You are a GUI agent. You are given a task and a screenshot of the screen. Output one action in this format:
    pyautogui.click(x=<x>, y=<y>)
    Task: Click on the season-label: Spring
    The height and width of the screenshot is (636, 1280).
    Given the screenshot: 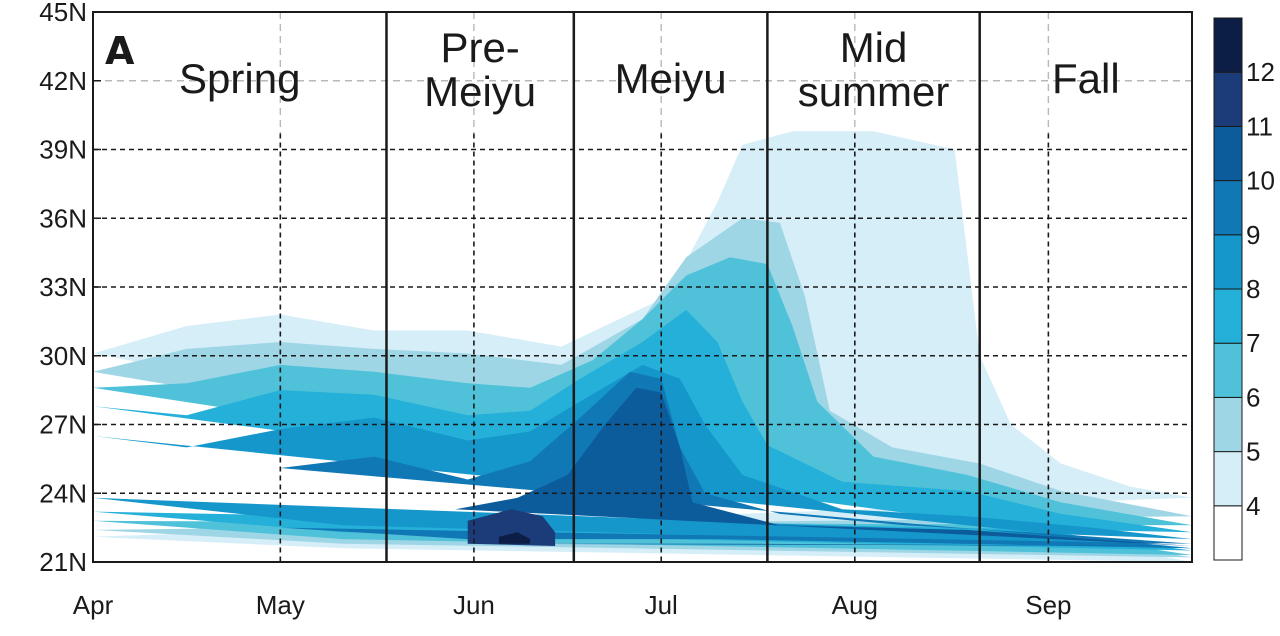 What is the action you would take?
    pyautogui.click(x=239, y=78)
    